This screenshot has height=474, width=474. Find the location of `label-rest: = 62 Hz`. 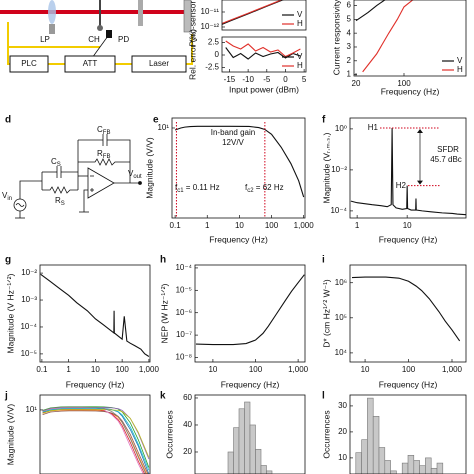

label-rest: = 62 Hz is located at coordinates (269, 187).